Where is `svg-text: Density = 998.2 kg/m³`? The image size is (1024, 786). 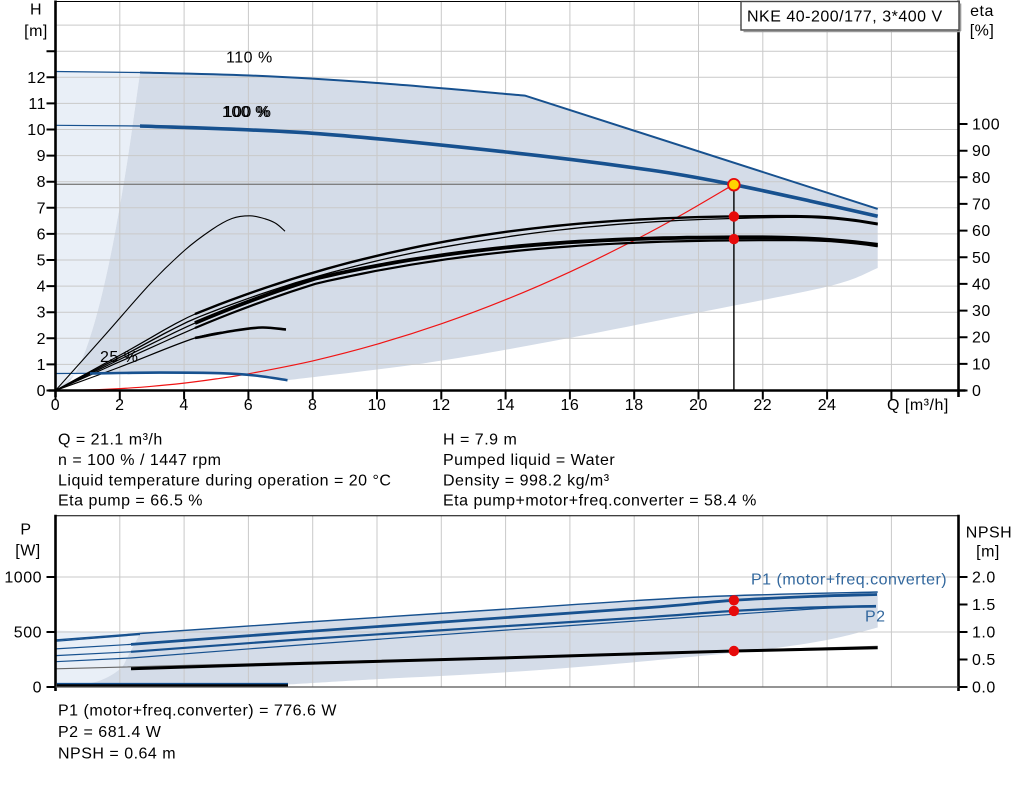 svg-text: Density = 998.2 kg/m³ is located at coordinates (526, 480).